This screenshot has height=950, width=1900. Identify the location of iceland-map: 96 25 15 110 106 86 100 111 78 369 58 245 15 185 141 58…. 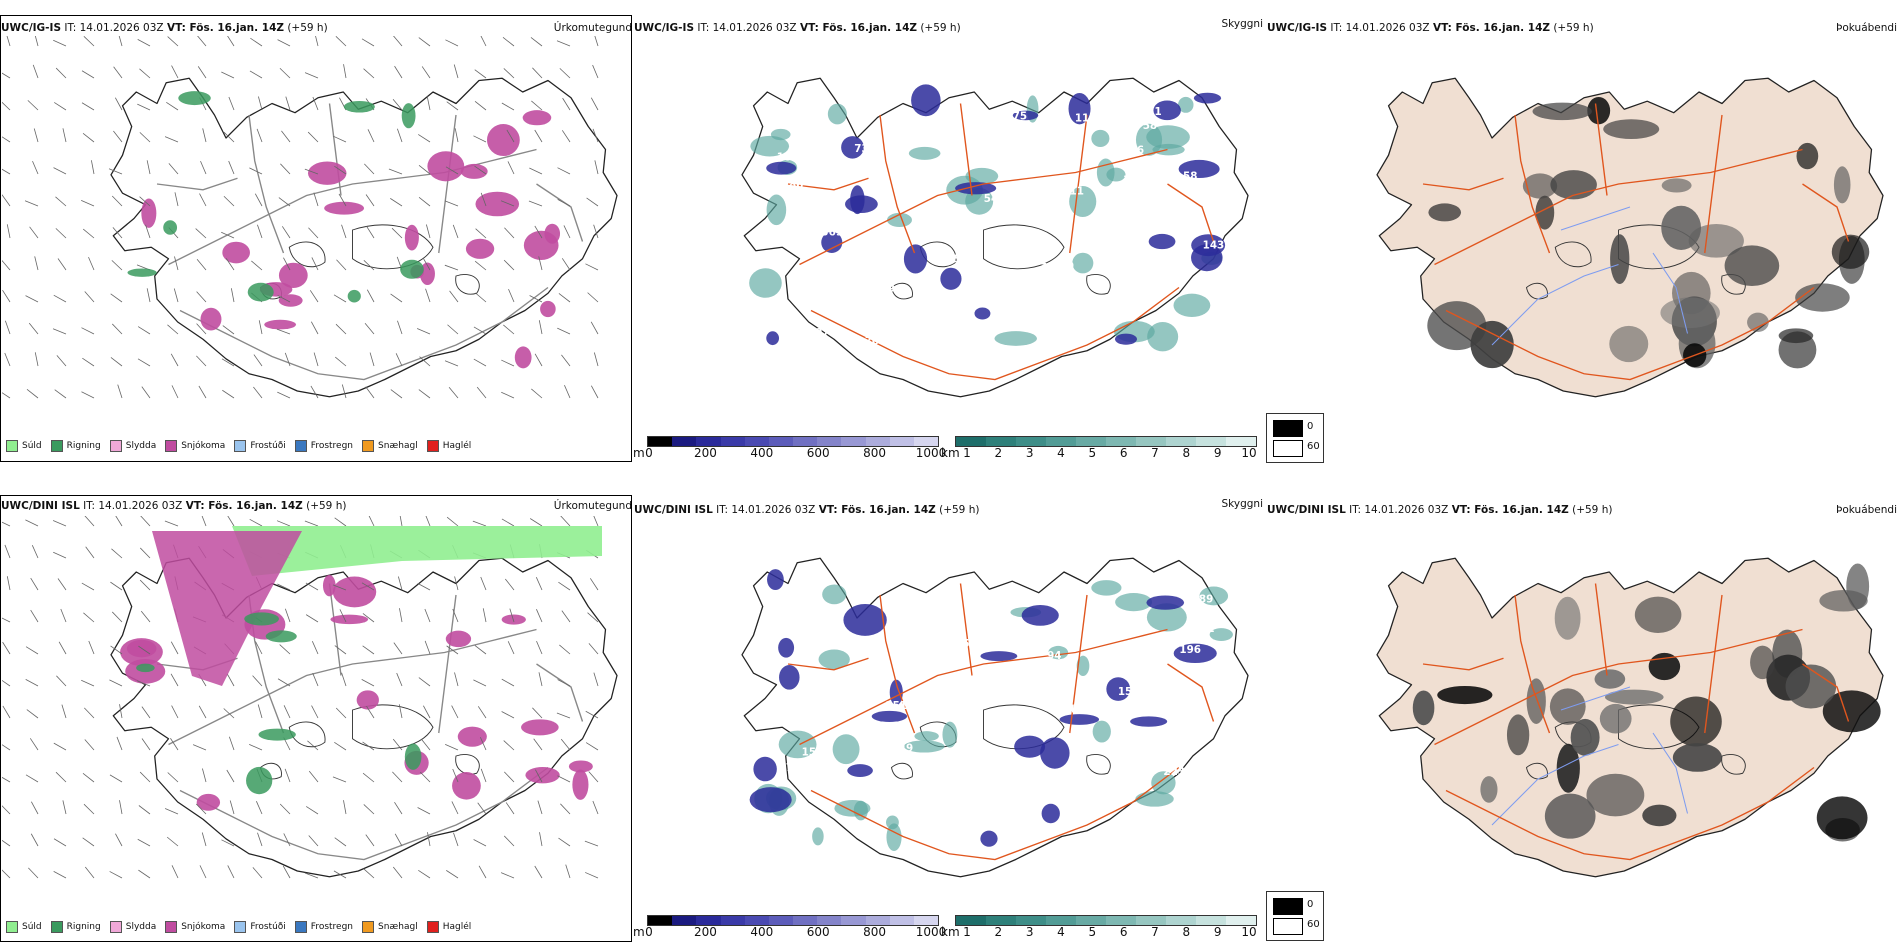
(995, 237).